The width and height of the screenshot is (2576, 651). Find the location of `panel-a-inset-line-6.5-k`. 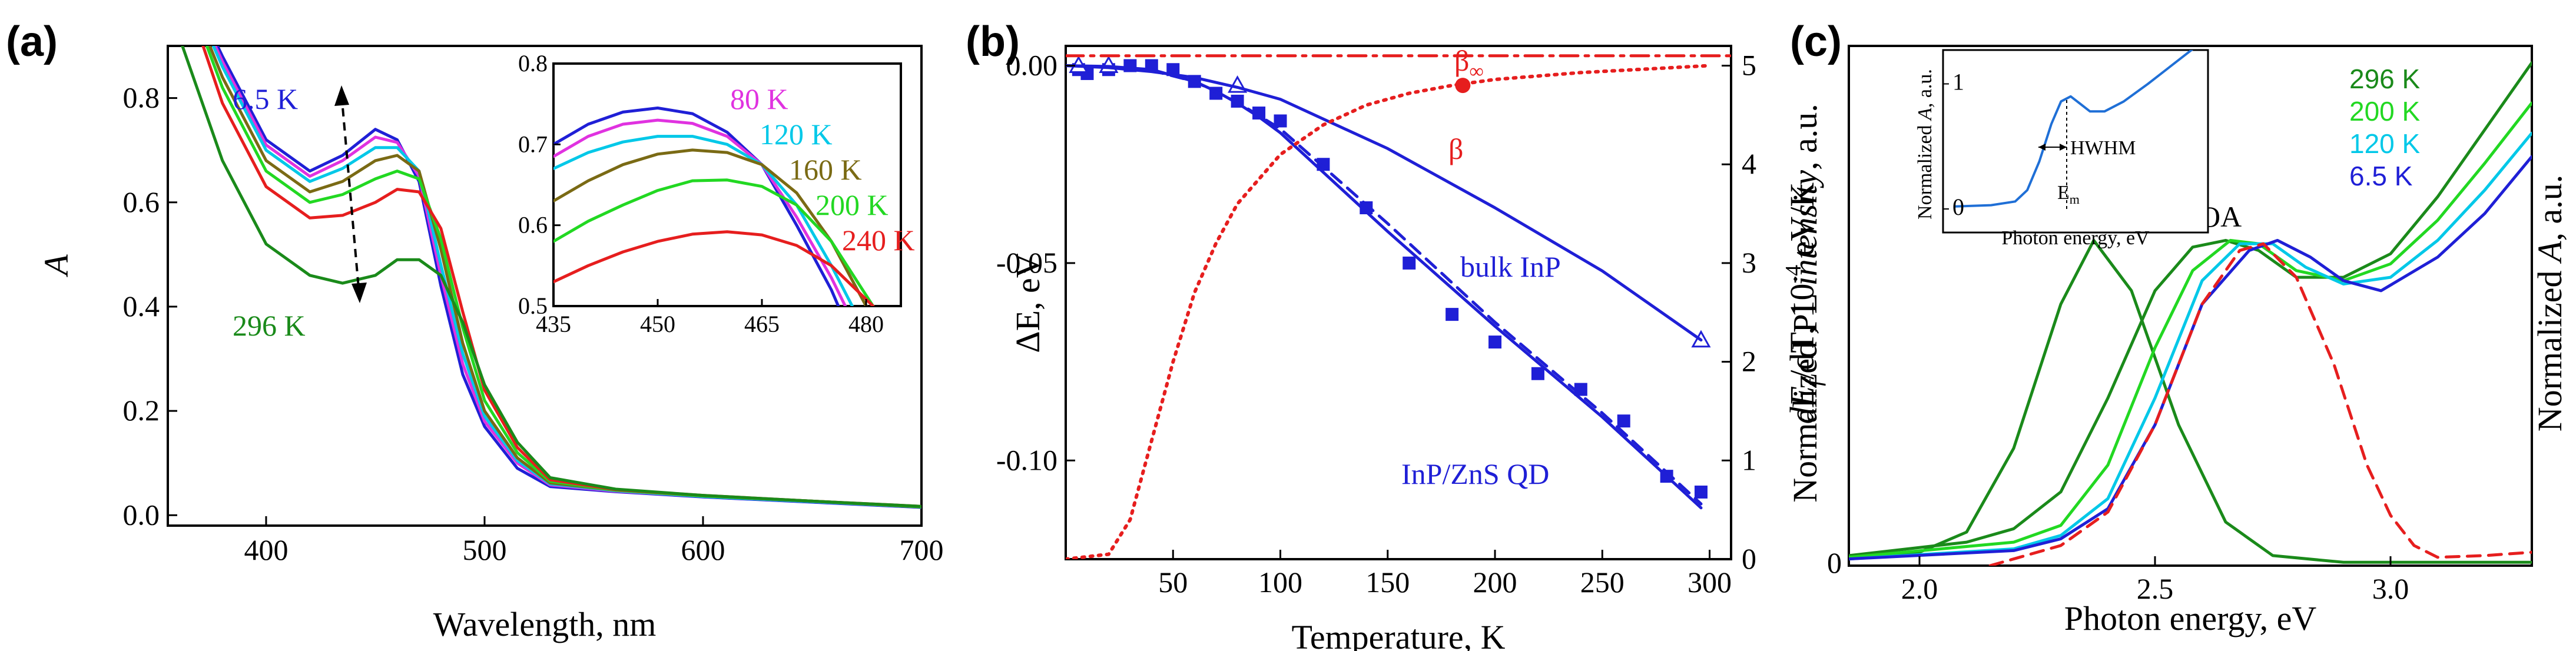

panel-a-inset-line-6.5-k is located at coordinates (696, 206).